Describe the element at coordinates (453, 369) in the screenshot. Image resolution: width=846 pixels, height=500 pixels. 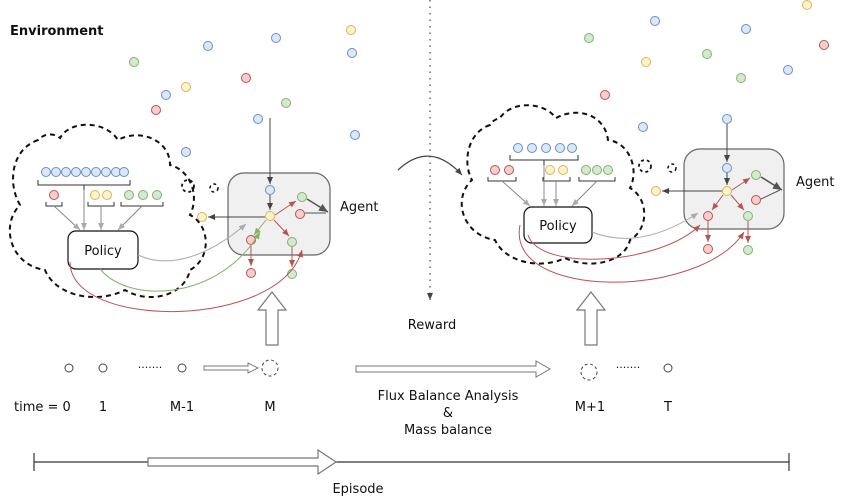
I see `fba-arrow` at that location.